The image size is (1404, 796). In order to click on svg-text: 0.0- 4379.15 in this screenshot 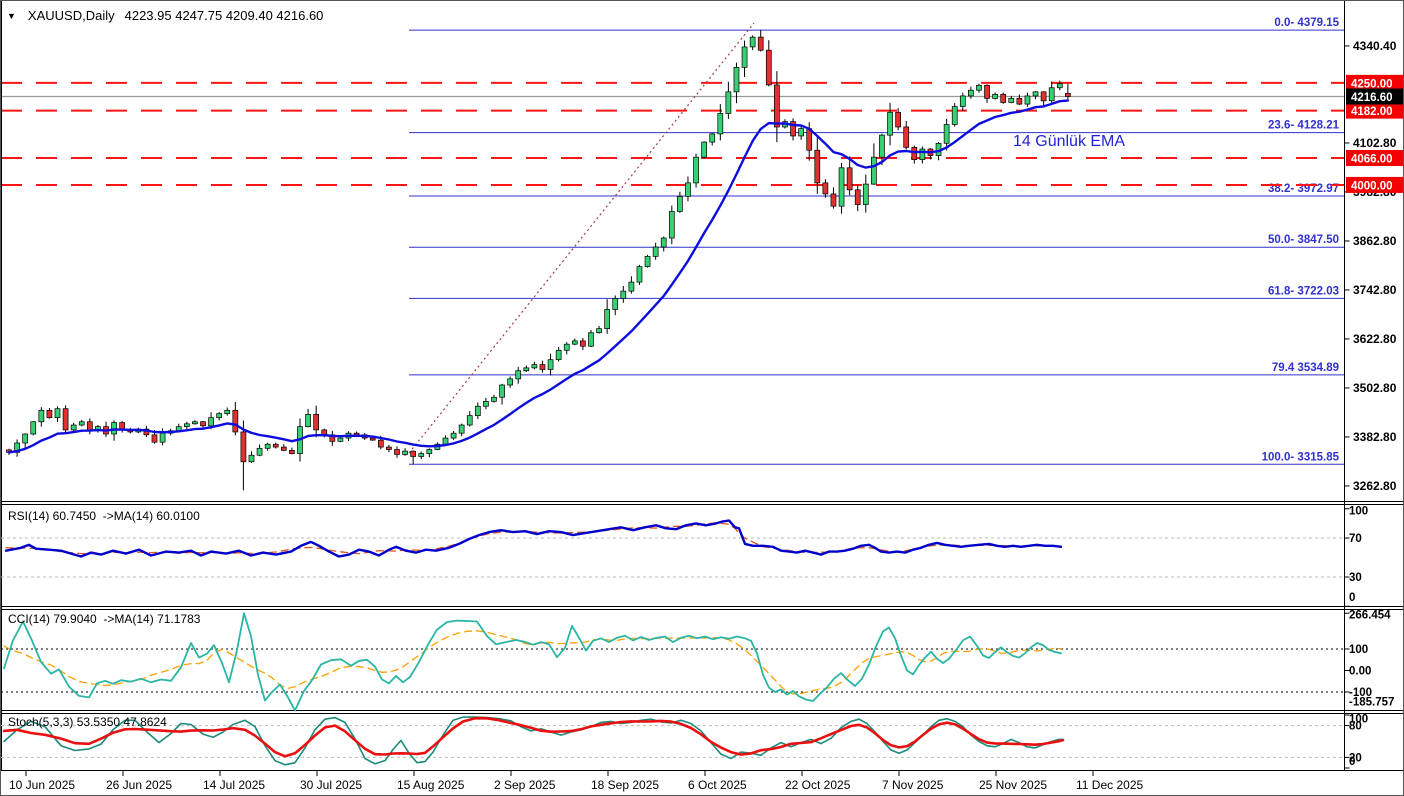, I will do `click(1306, 23)`.